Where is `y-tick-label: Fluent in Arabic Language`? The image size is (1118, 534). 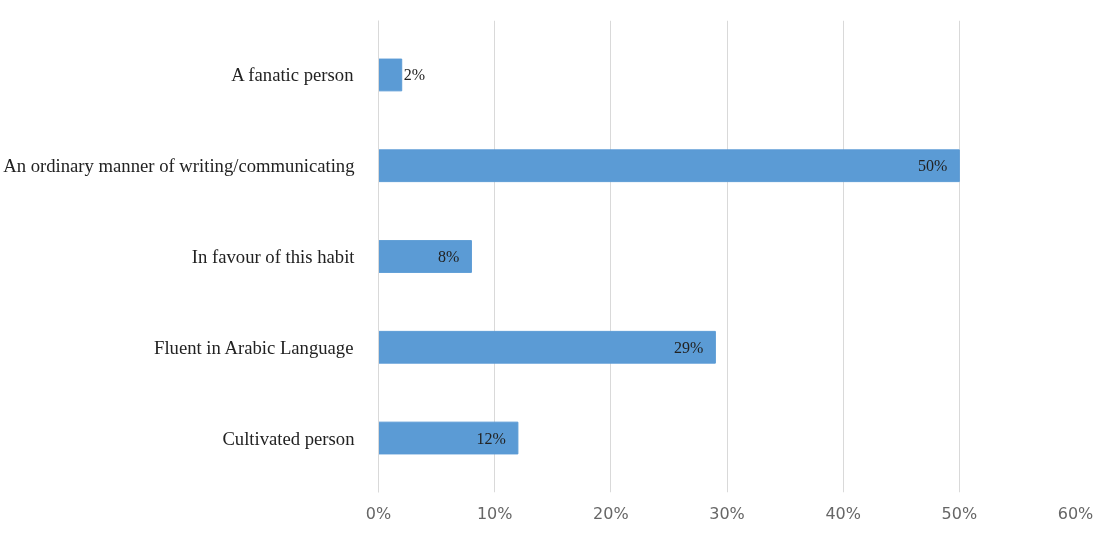
y-tick-label: Fluent in Arabic Language is located at coordinates (254, 347).